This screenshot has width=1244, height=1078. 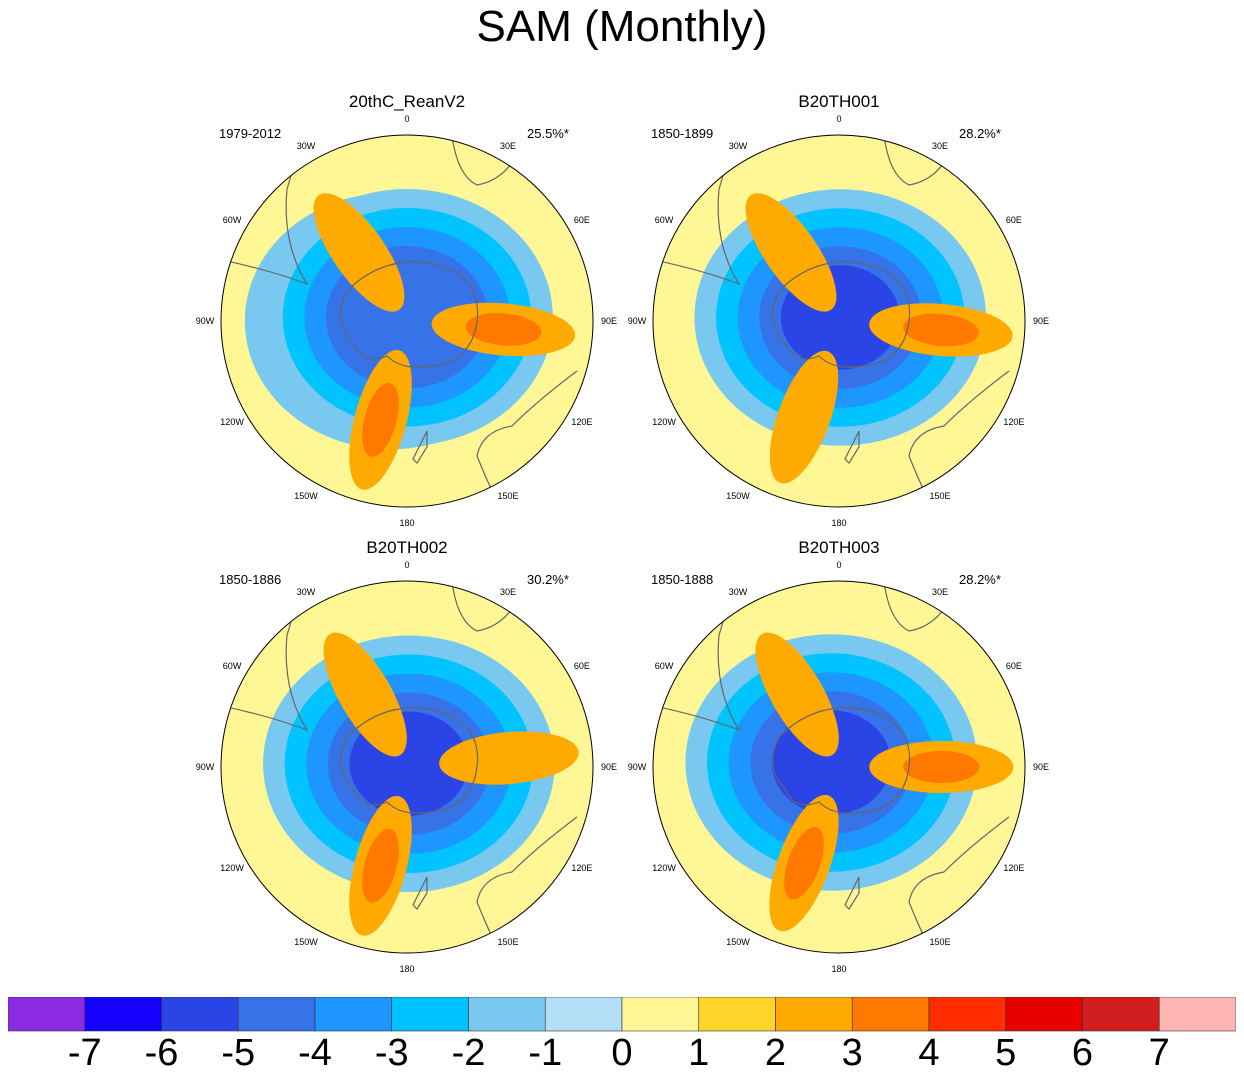 I want to click on panel-title: B20TH002, so click(x=407, y=547).